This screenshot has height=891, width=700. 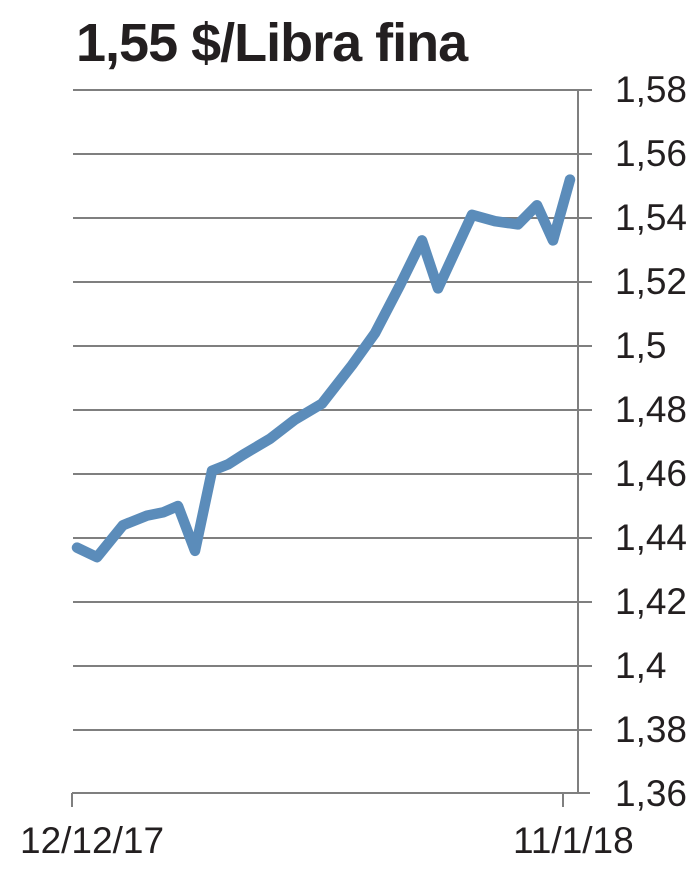 What do you see at coordinates (92, 840) in the screenshot?
I see `x-axis-label-start: 12/12/17` at bounding box center [92, 840].